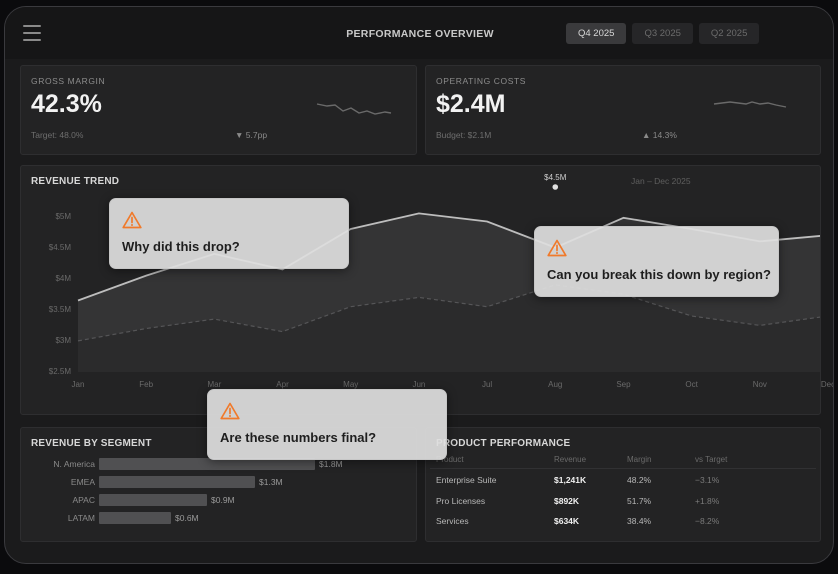  Describe the element at coordinates (351, 384) in the screenshot. I see `x-tick-label: May` at that location.